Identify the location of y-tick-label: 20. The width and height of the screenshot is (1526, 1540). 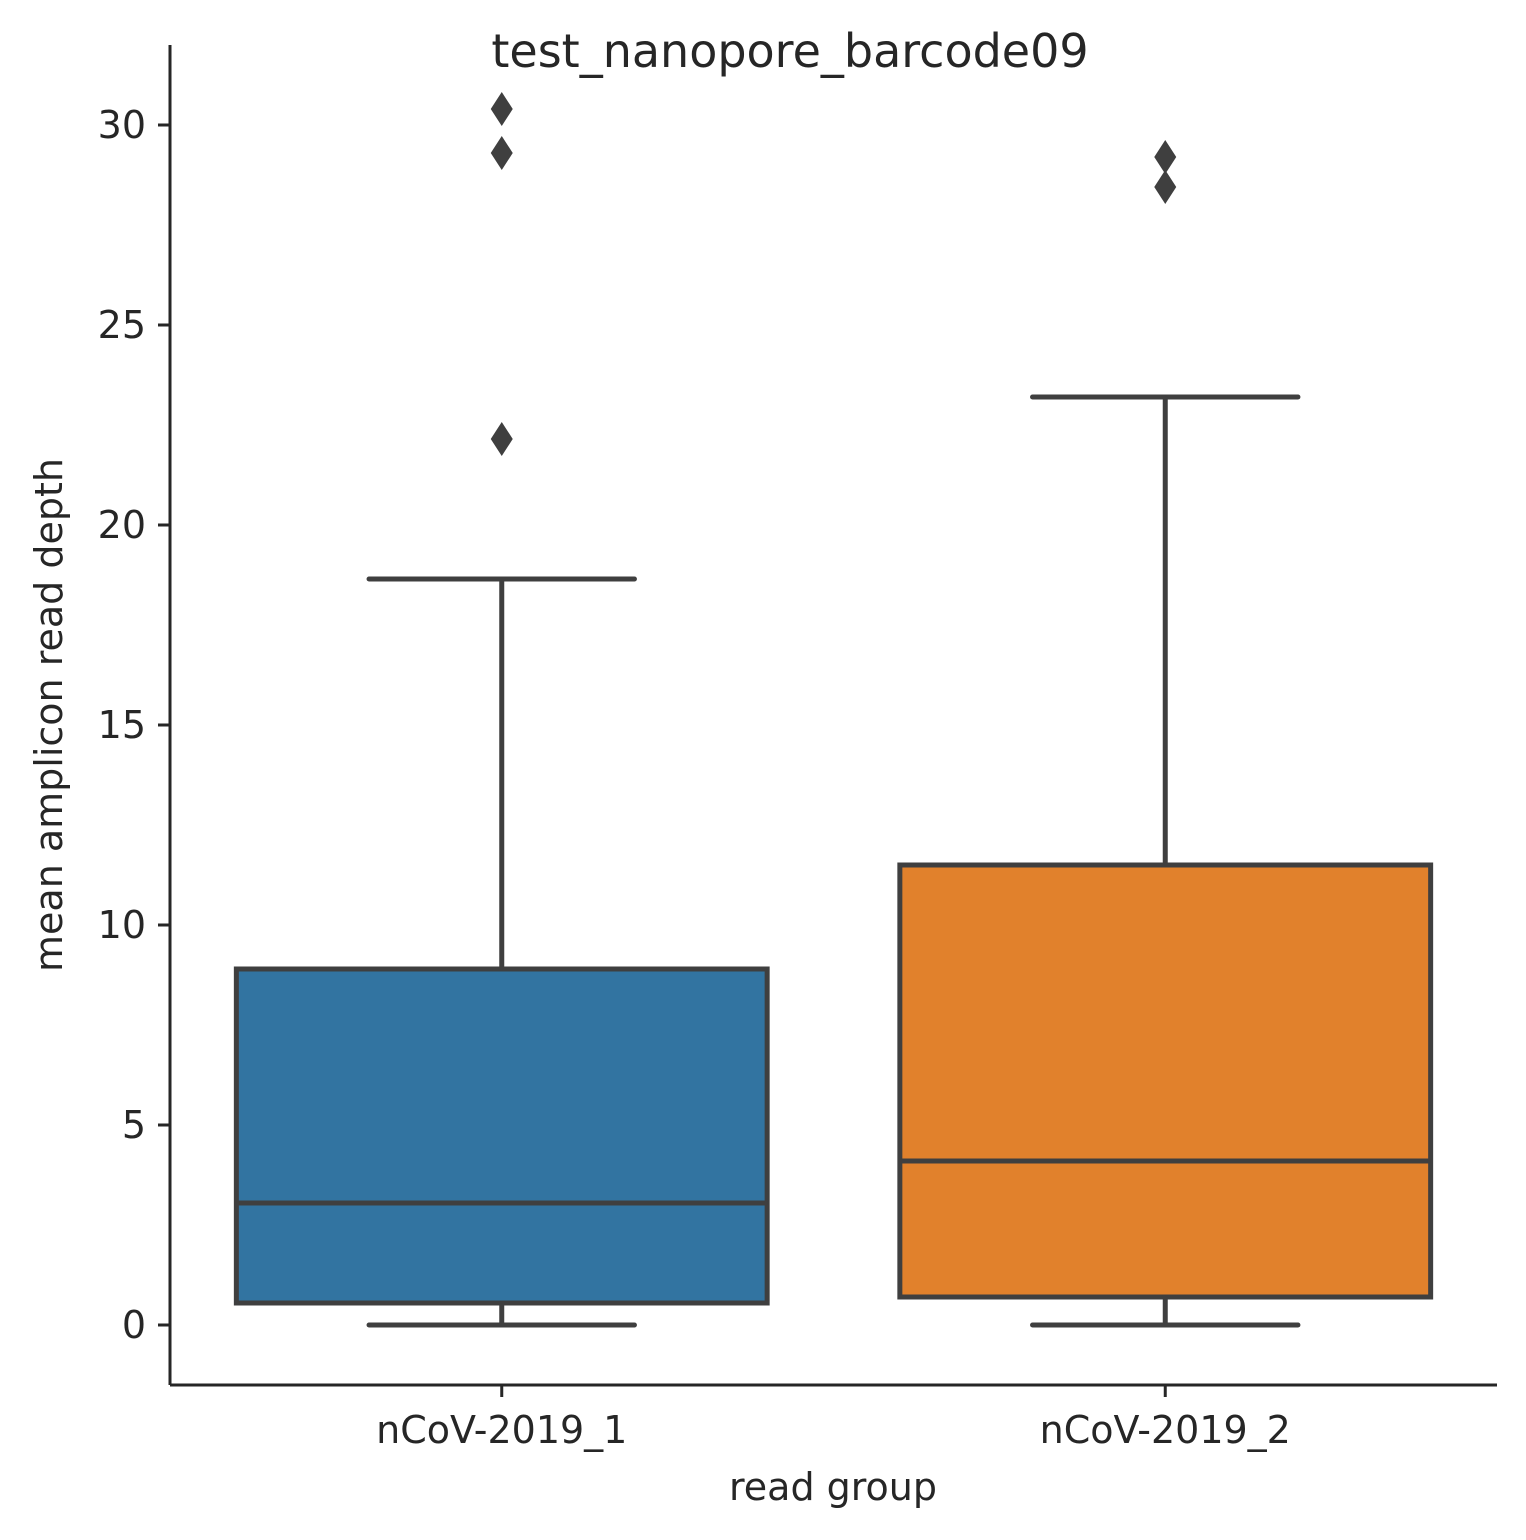
(122, 525).